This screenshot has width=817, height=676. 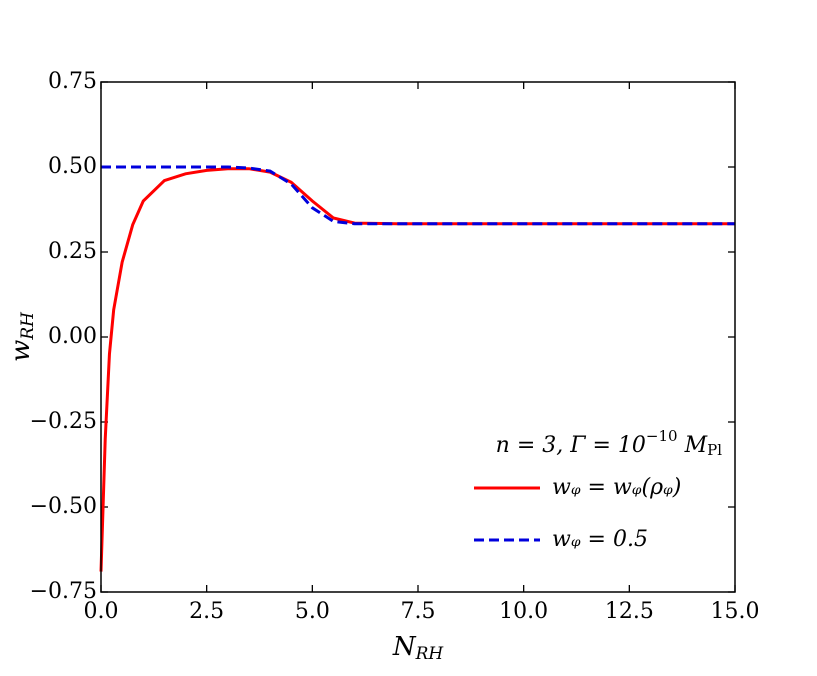 What do you see at coordinates (418, 611) in the screenshot?
I see `x-tick-label: 7.5` at bounding box center [418, 611].